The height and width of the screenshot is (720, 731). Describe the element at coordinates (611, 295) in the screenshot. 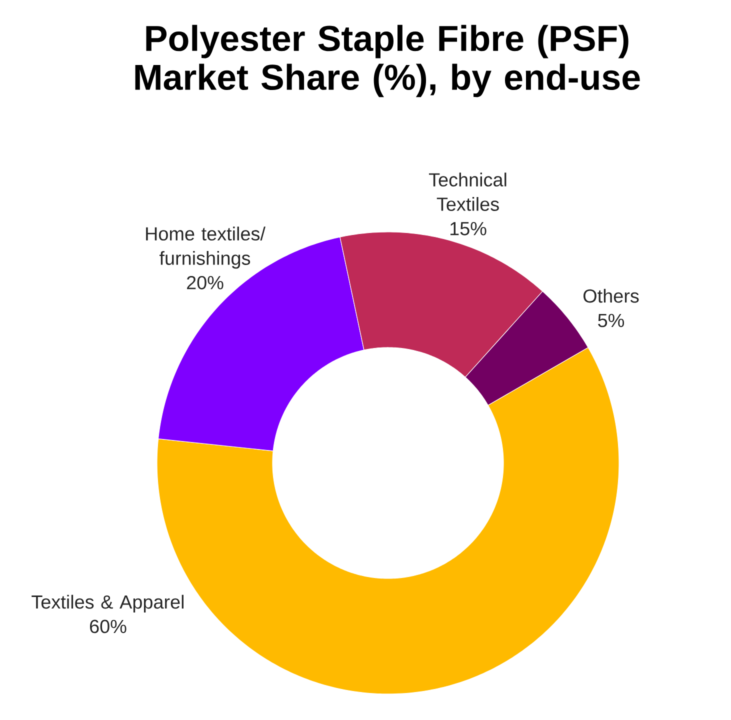

I see `slice-label: Others` at that location.